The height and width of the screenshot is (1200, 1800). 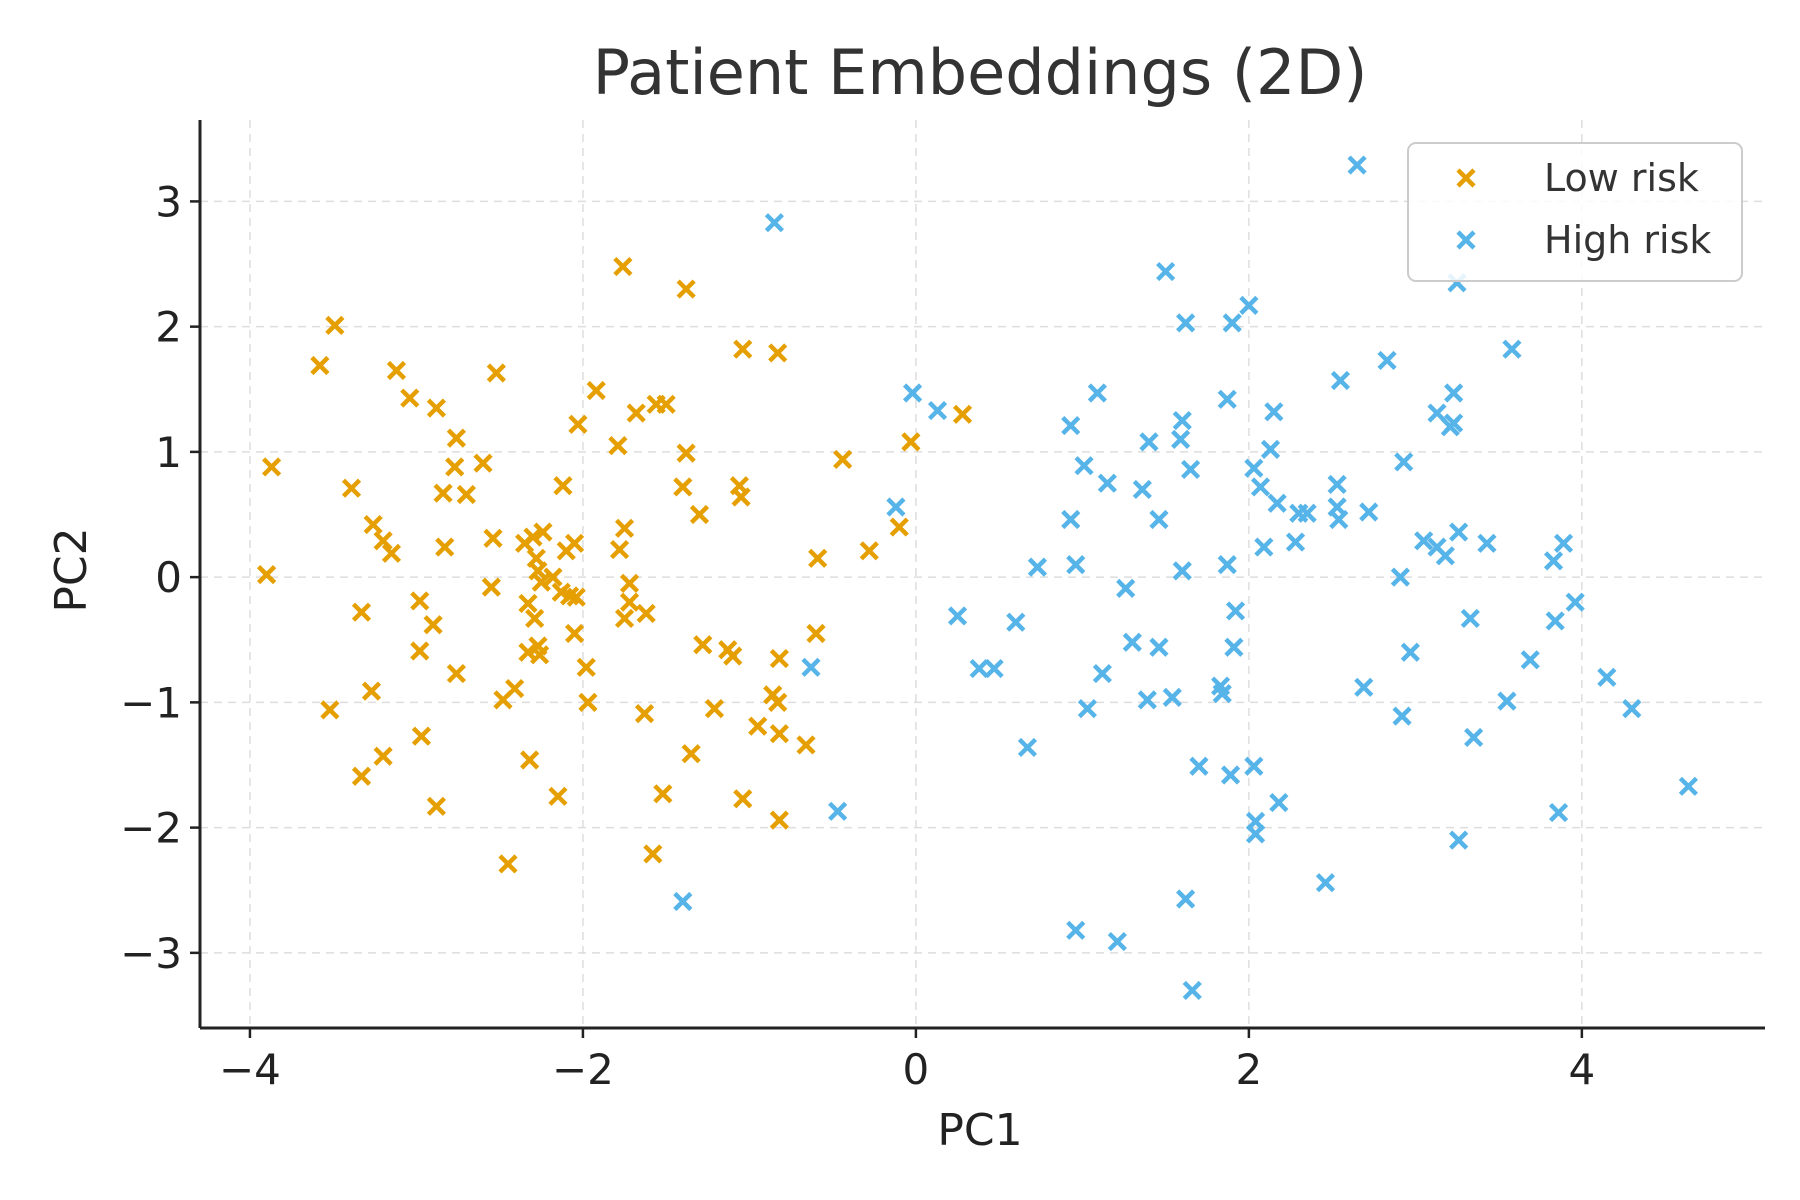 I want to click on y-tick-label: −1, so click(x=151, y=702).